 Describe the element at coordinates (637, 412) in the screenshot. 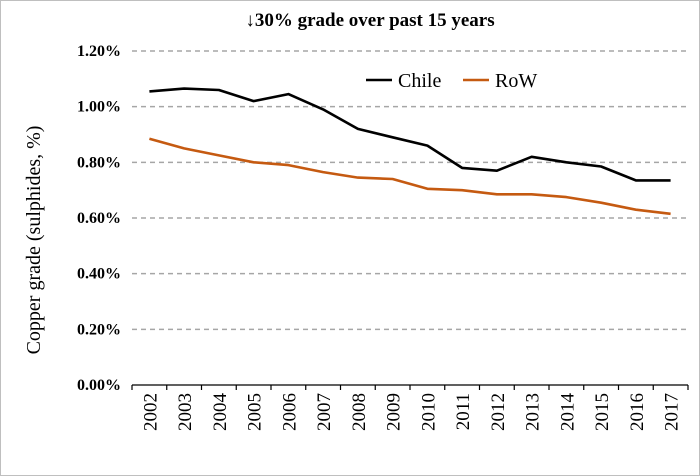

I see `x-tick-label: 2016` at that location.